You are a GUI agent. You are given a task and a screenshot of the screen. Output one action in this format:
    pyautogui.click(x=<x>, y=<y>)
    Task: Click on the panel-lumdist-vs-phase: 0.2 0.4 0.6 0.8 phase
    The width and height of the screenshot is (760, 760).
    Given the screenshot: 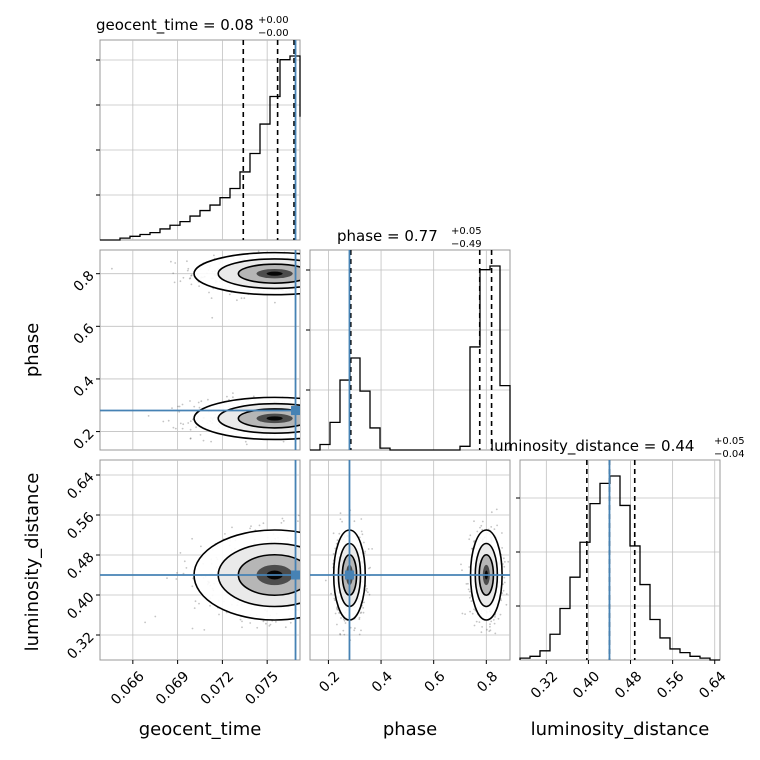 What is the action you would take?
    pyautogui.click(x=410, y=599)
    